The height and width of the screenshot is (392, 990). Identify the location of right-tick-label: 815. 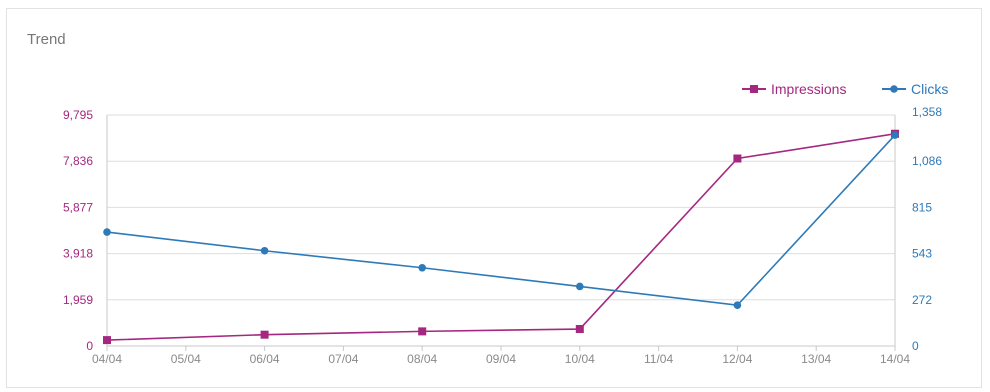
(922, 207).